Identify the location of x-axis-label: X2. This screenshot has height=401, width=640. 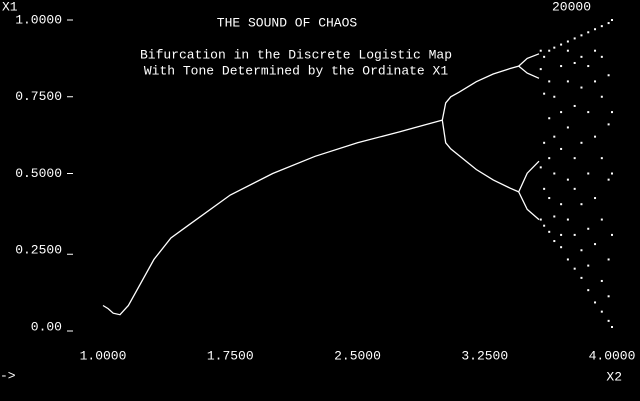
(614, 376).